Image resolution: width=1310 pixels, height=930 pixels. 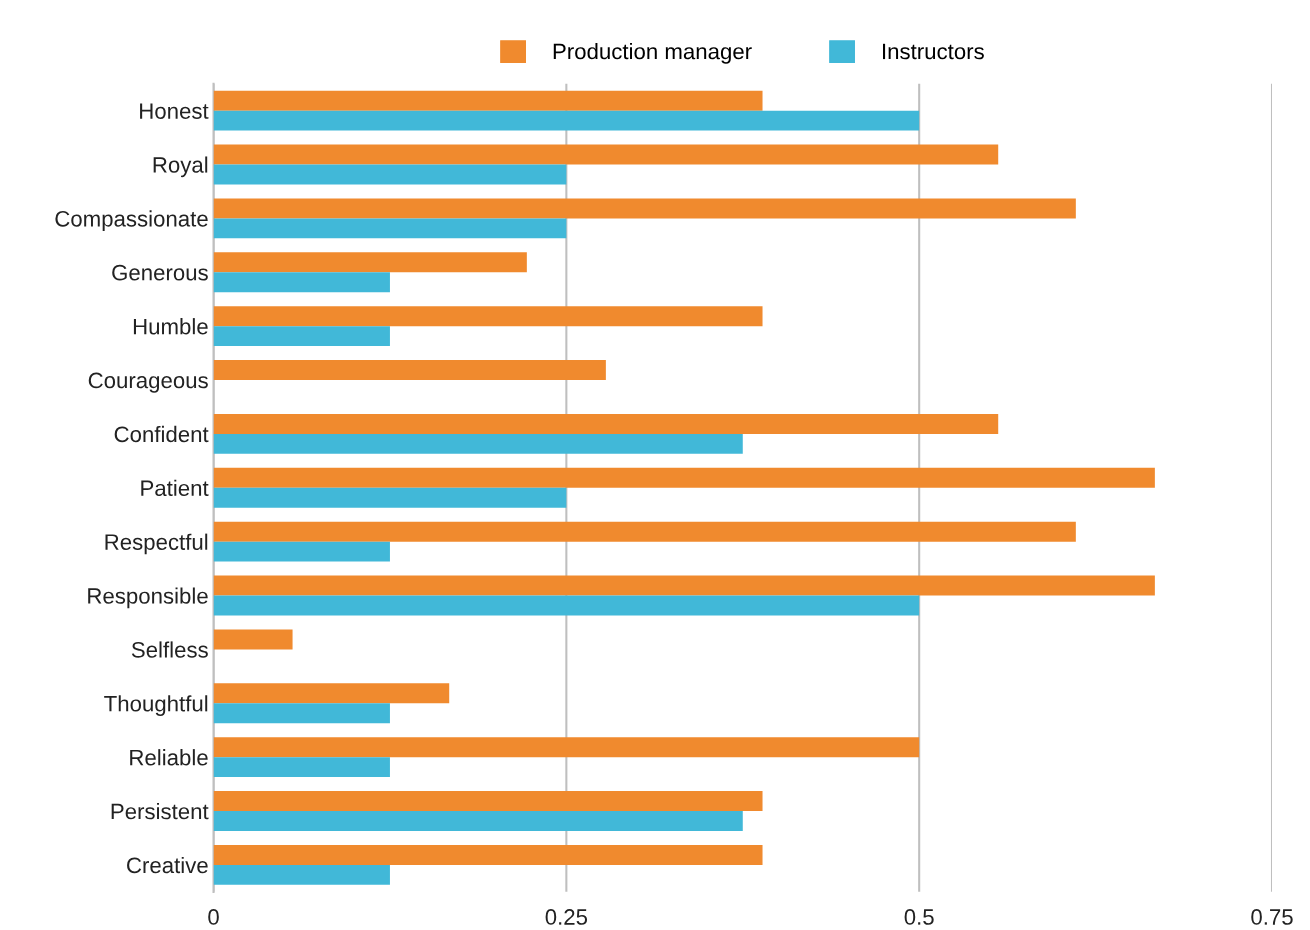 What do you see at coordinates (566, 917) in the screenshot?
I see `x-tick-label: 0.25` at bounding box center [566, 917].